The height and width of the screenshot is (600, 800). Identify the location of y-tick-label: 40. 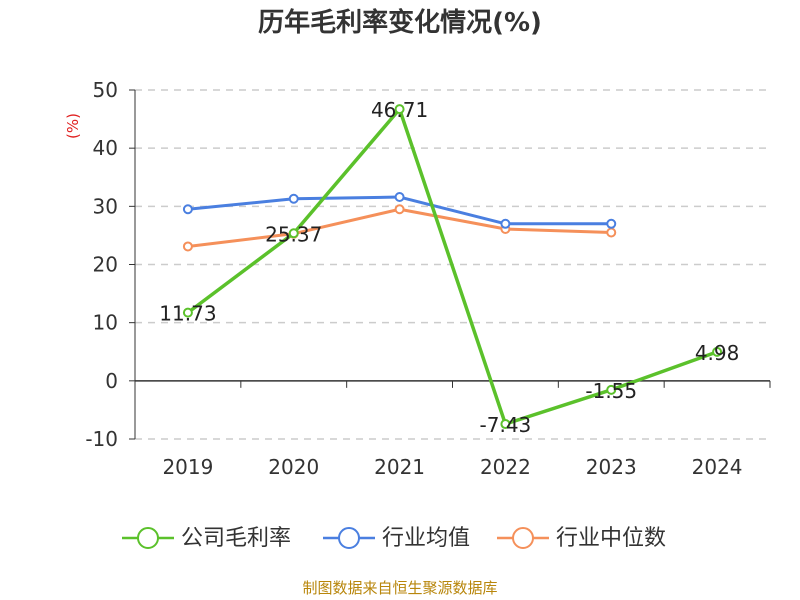
(105, 148).